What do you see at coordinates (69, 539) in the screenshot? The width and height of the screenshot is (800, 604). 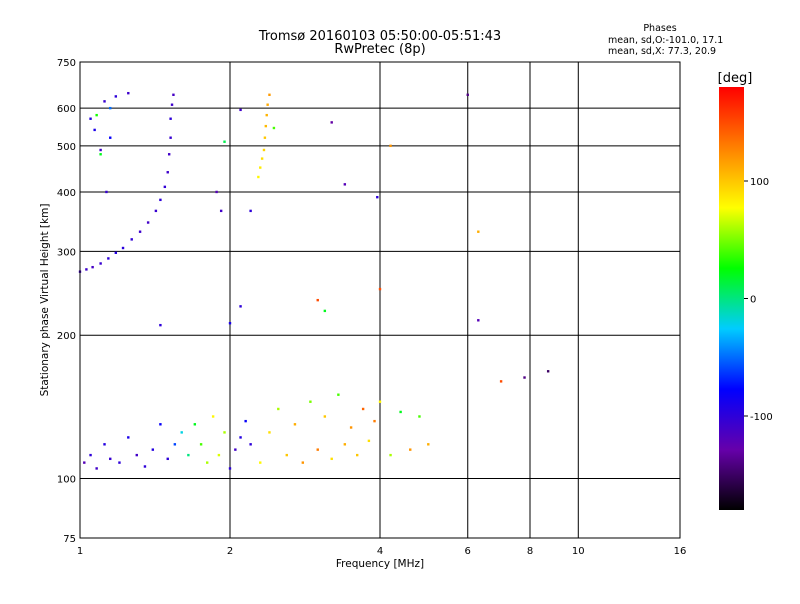 I see `y-tick-label: 75` at bounding box center [69, 539].